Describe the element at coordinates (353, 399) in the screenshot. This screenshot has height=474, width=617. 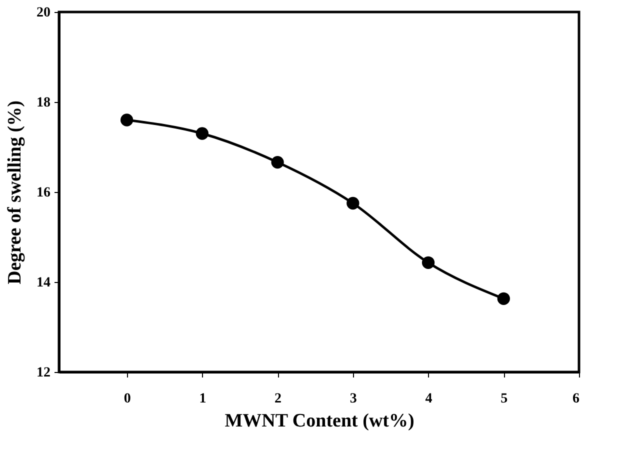
I see `x-tick-label: 3` at that location.